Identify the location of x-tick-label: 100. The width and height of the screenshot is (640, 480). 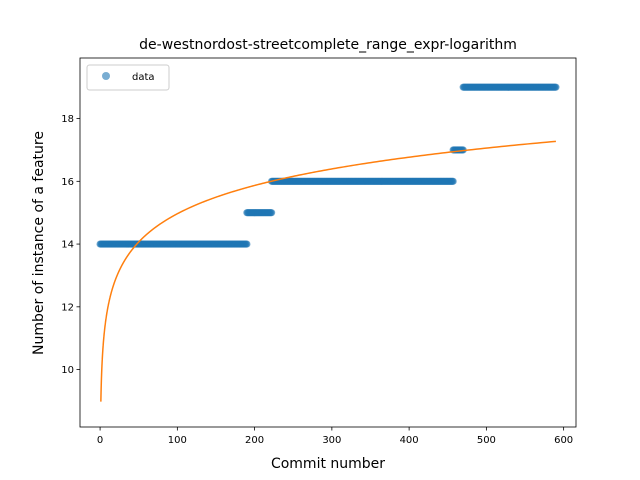
(177, 440).